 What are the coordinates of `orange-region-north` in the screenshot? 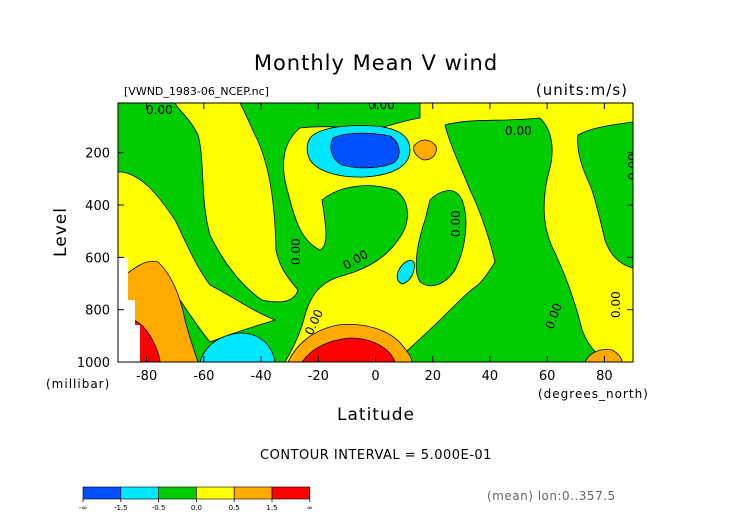 It's located at (603, 355).